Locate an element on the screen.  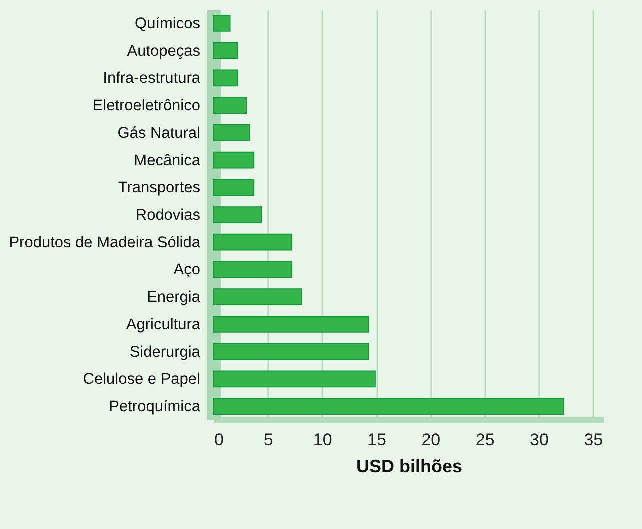
y-tick-label: Petroquímica is located at coordinates (155, 407).